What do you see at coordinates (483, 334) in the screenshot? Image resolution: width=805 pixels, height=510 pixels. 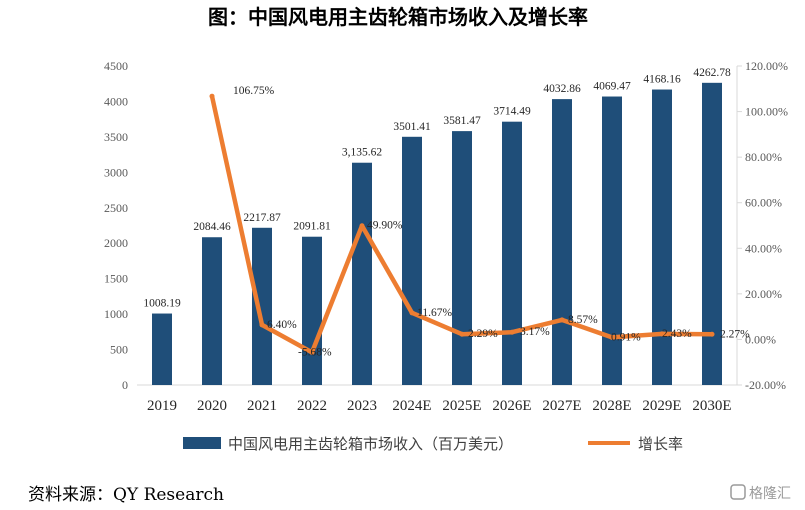 I see `line-data-label: 2.29%` at bounding box center [483, 334].